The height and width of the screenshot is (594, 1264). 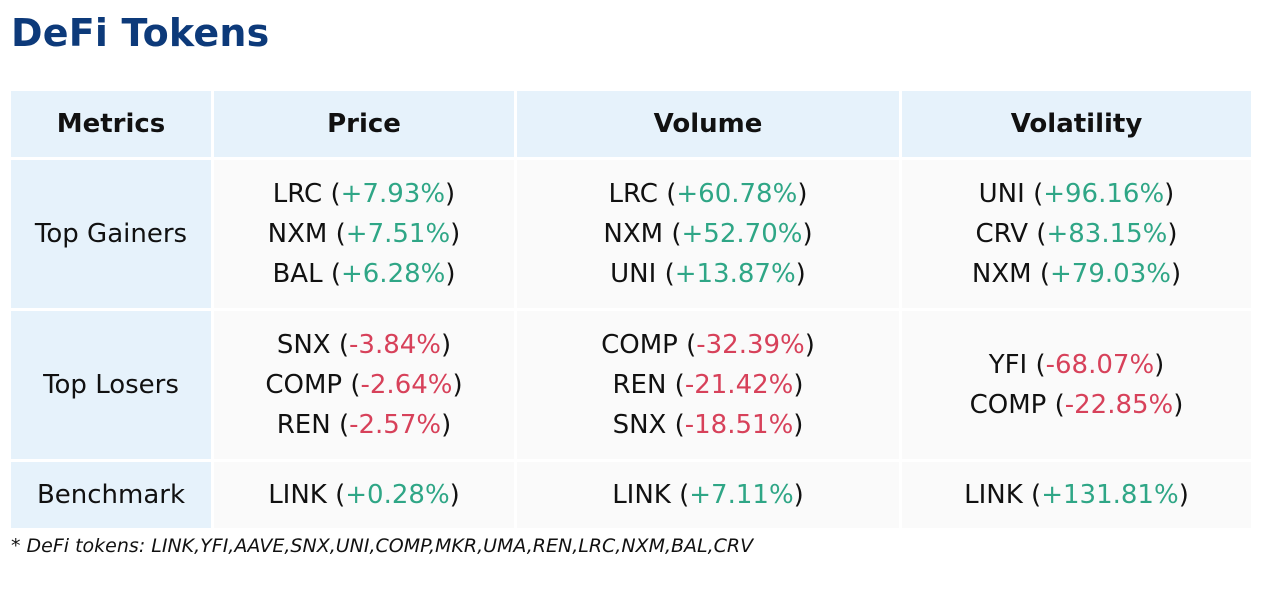 I want to click on header-price: Price, so click(x=364, y=124).